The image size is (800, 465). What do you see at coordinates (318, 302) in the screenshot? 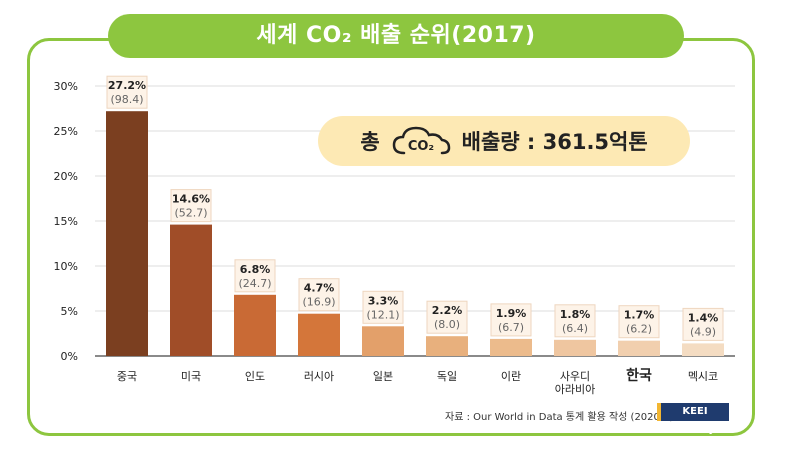
I see `data-label-amount: (16.9)` at bounding box center [318, 302].